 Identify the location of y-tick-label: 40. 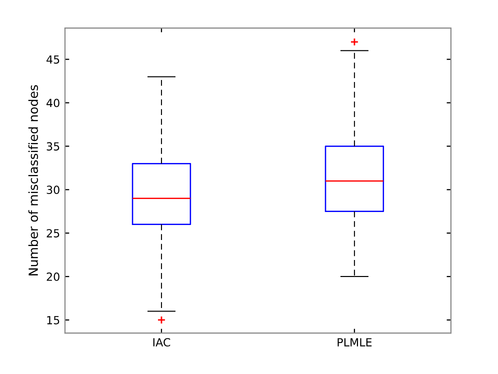
(53, 103).